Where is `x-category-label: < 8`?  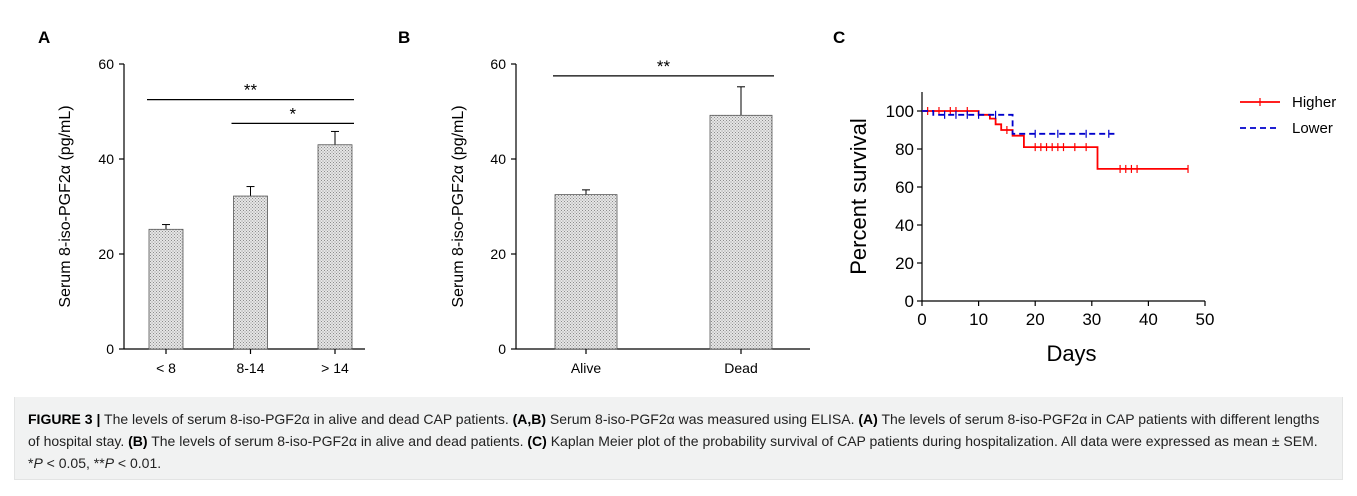 x-category-label: < 8 is located at coordinates (166, 368).